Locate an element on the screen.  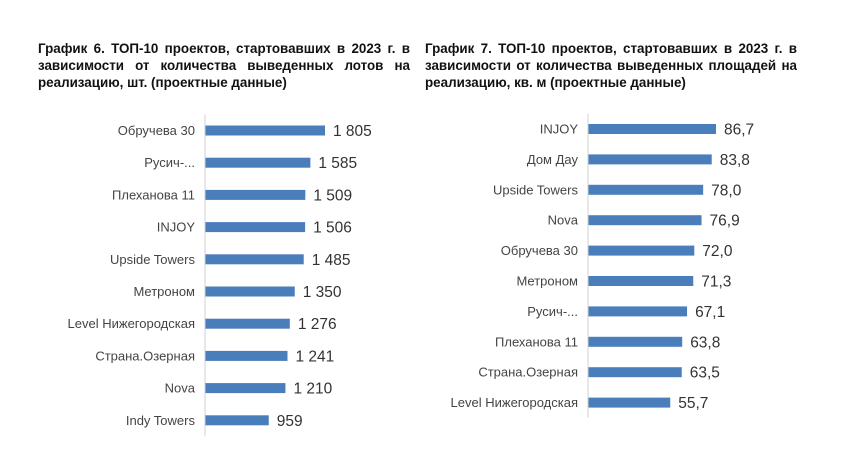
value-label: 1 210 is located at coordinates (312, 389).